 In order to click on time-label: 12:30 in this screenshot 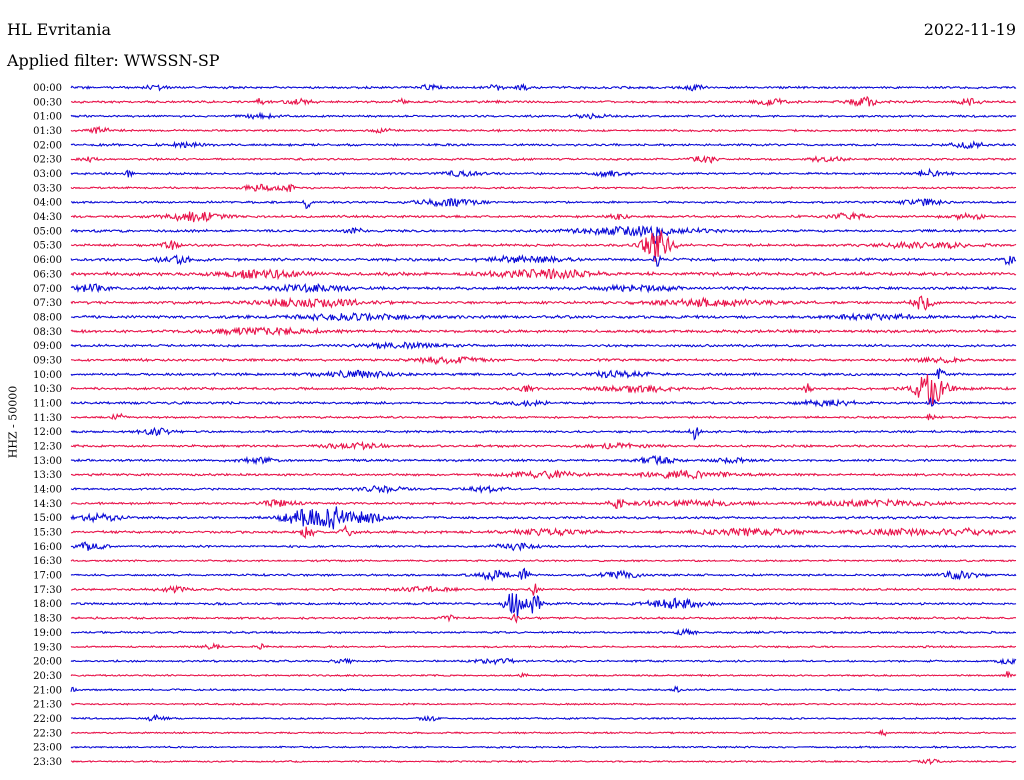, I will do `click(47, 447)`.